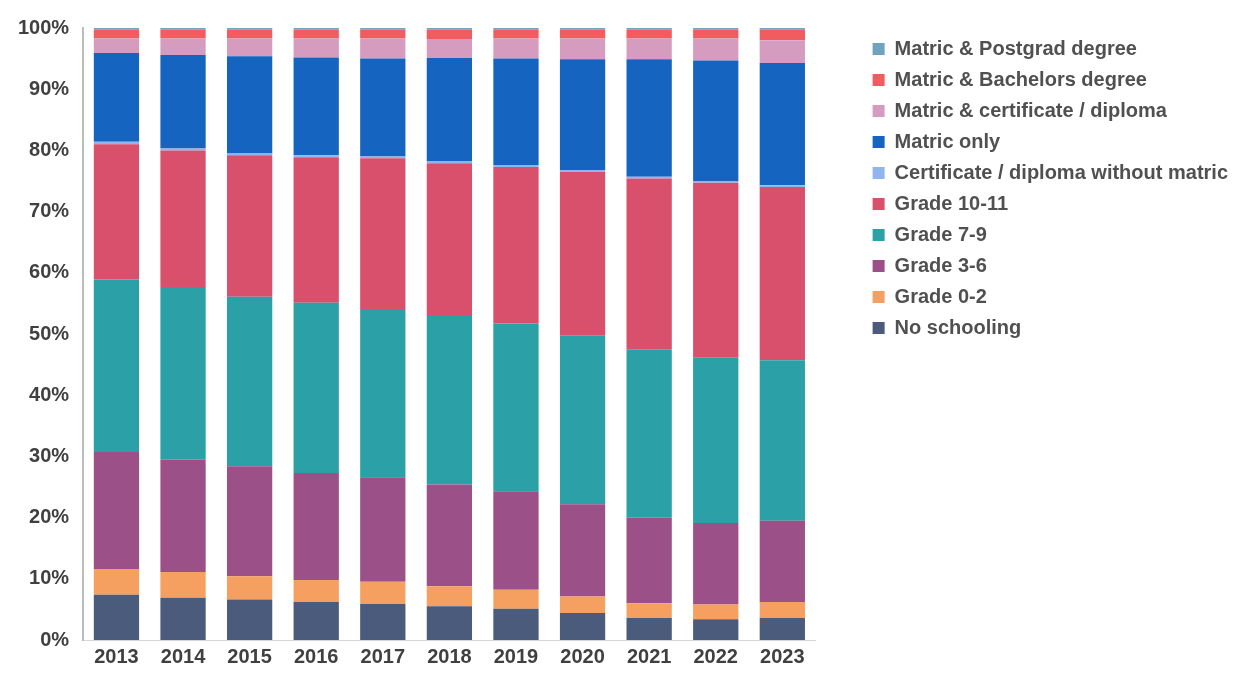  I want to click on legend-label: Grade 7-9, so click(940, 233).